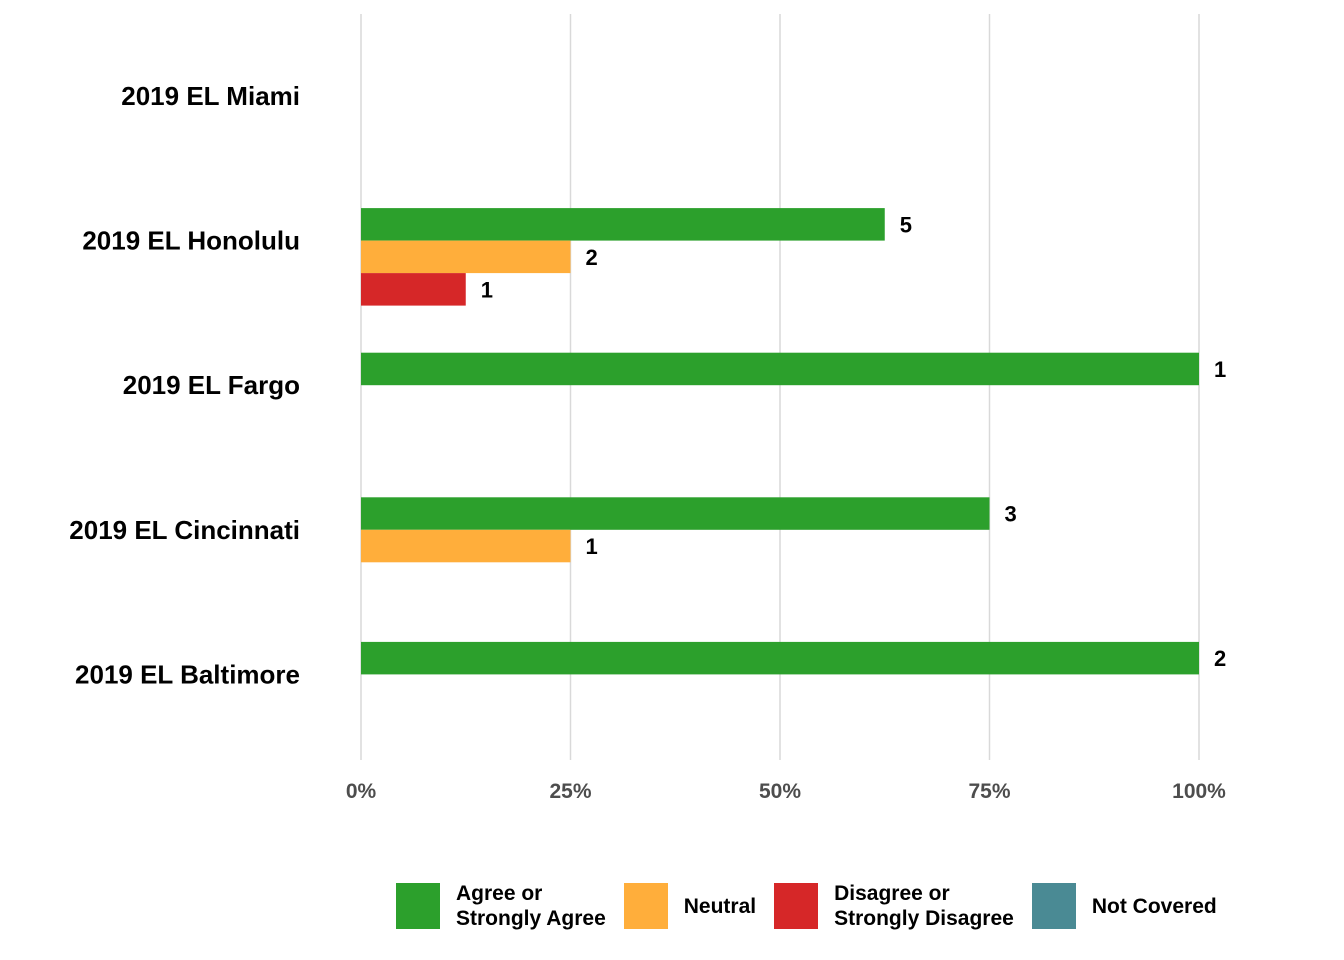 The height and width of the screenshot is (960, 1344). Describe the element at coordinates (1199, 791) in the screenshot. I see `x-tick-label: 100%` at that location.